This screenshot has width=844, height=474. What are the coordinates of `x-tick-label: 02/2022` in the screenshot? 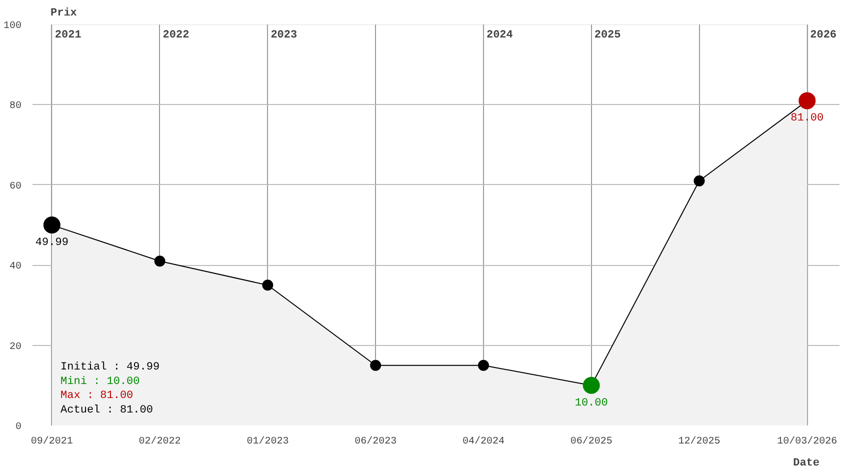 It's located at (159, 442).